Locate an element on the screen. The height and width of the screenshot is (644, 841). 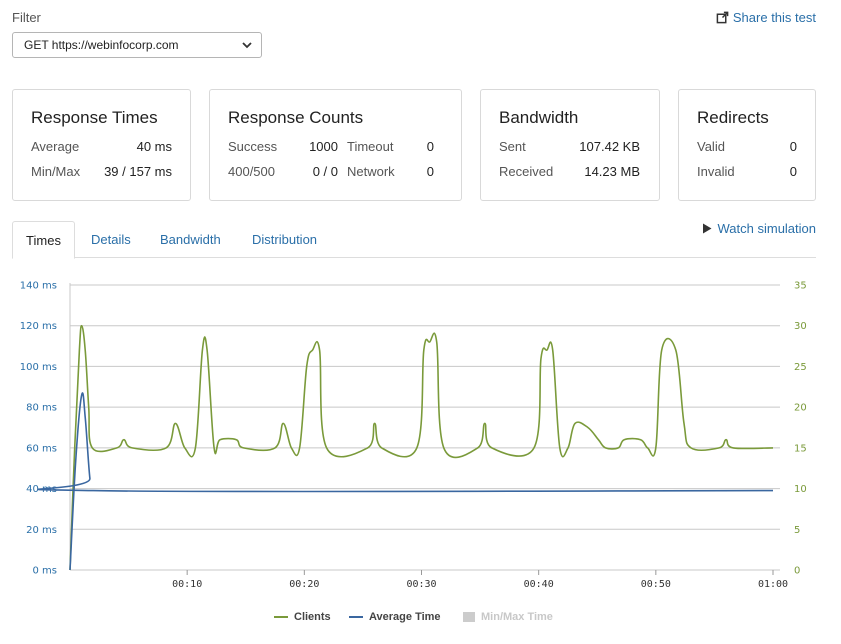
invalid-label: Invalid is located at coordinates (716, 171).